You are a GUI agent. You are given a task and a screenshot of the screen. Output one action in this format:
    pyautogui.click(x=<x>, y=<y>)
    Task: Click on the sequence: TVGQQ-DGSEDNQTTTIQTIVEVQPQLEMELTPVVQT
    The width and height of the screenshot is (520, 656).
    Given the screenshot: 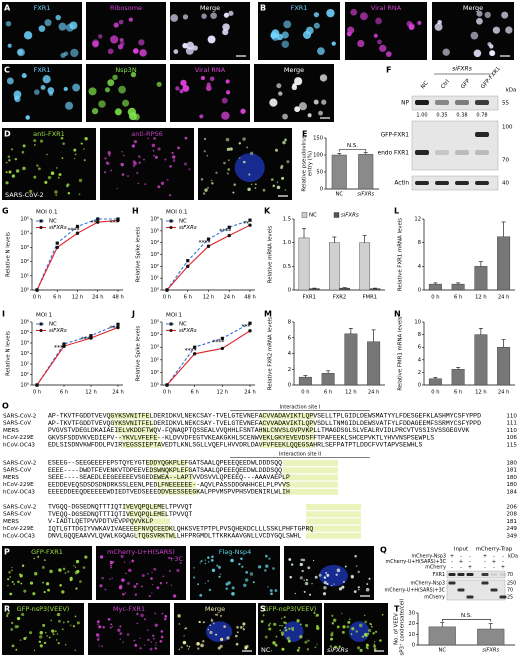 What is the action you would take?
    pyautogui.click(x=120, y=507)
    